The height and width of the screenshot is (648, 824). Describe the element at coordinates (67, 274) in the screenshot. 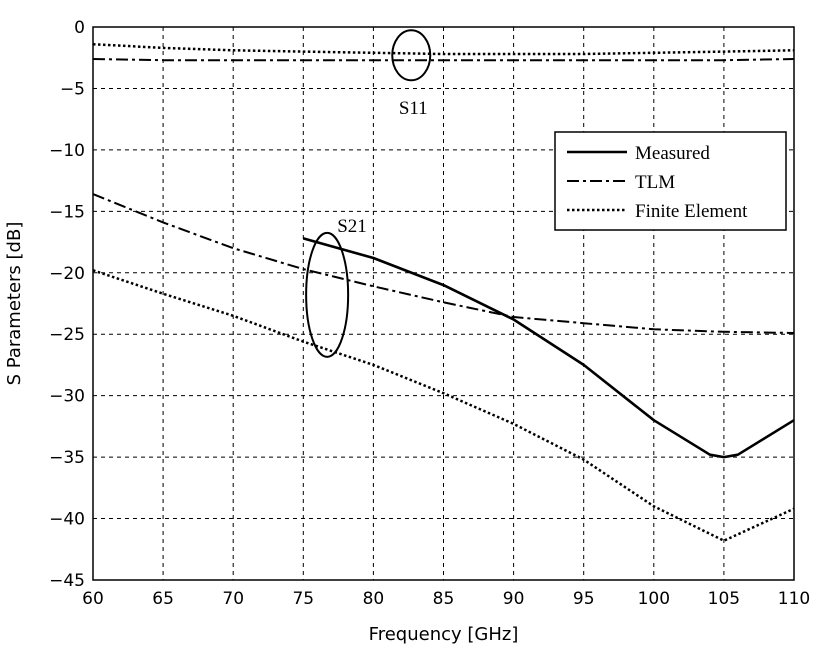

I see `y-tick-label: −20` at that location.